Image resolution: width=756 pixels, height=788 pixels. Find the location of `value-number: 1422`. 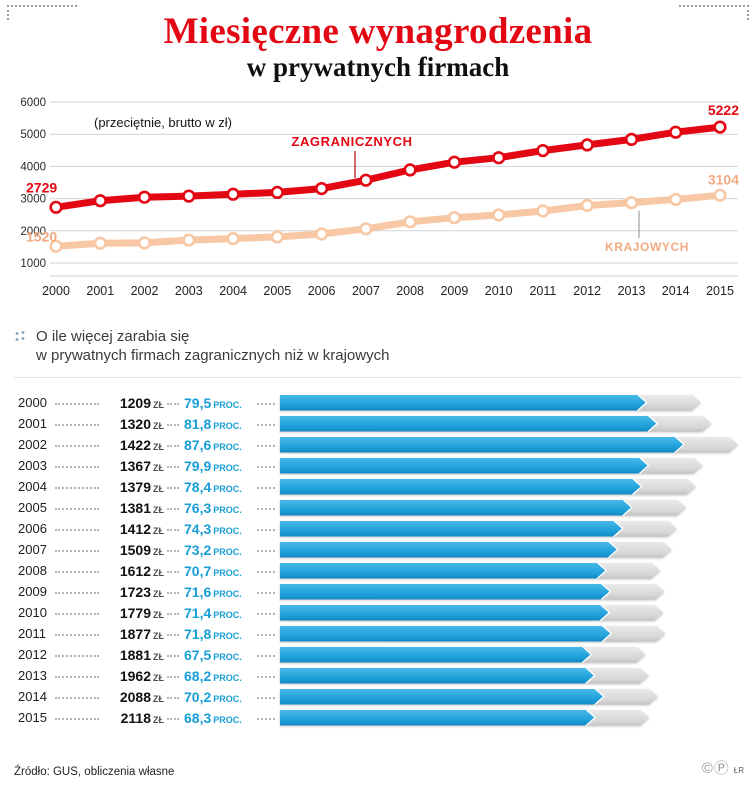

value-number: 1422 is located at coordinates (135, 444).